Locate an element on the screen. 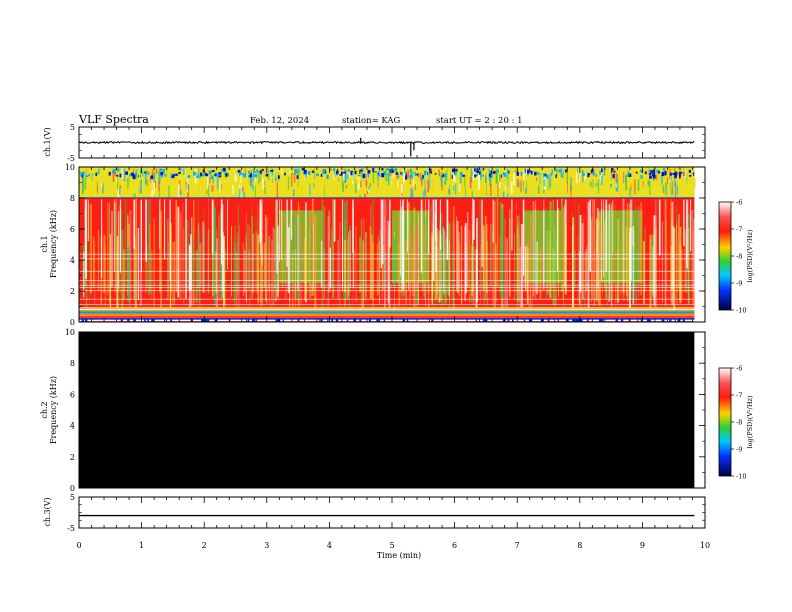 The height and width of the screenshot is (612, 792). ch2-colorbar: -6 -7 -8 -9 -10 log(PSD)(V²/Hz) is located at coordinates (736, 422).